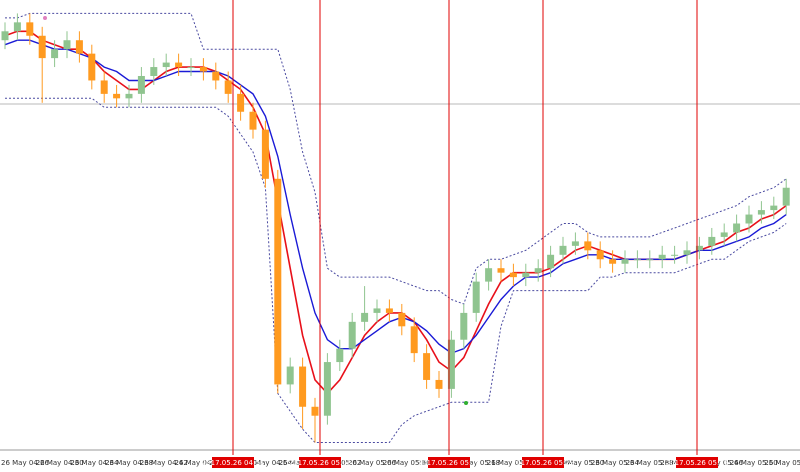 Image resolution: width=800 pixels, height=472 pixels. Describe the element at coordinates (164, 463) in the screenshot. I see `time-label: 26 May 04:42` at that location.